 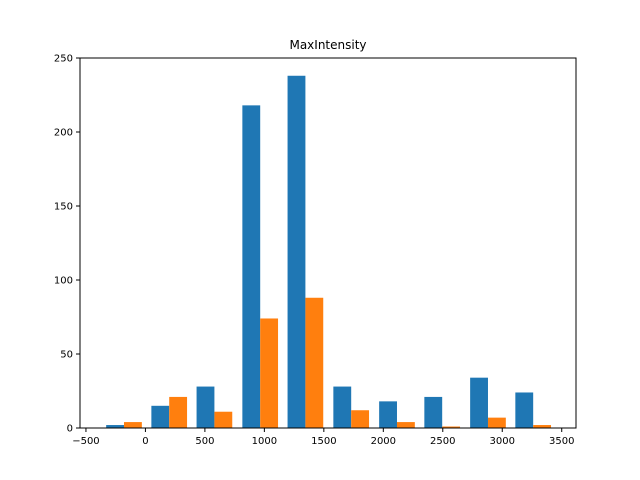 What do you see at coordinates (63, 207) in the screenshot?
I see `y-tick-label: 150` at bounding box center [63, 207].